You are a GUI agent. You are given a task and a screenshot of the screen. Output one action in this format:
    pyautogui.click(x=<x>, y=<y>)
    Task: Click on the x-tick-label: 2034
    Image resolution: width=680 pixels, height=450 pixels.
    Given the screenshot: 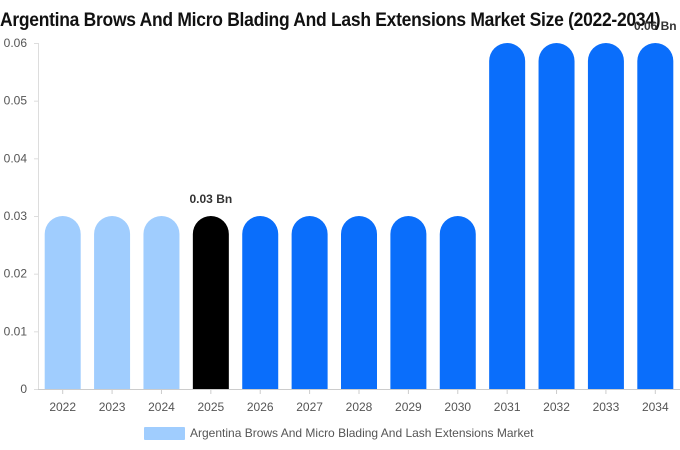 What is the action you would take?
    pyautogui.click(x=655, y=407)
    